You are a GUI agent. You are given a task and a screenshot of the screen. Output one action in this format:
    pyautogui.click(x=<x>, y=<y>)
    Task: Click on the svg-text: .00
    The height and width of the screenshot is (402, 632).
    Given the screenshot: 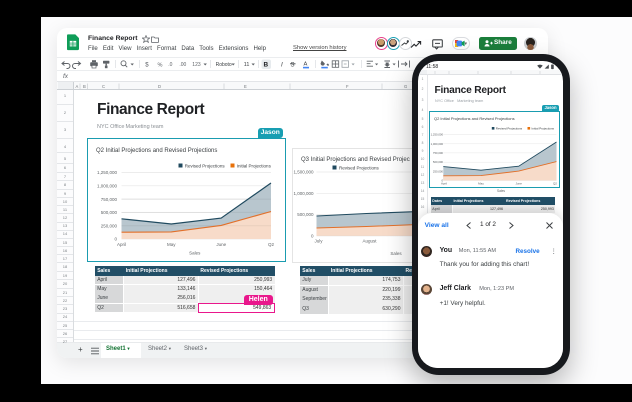 What is the action you would take?
    pyautogui.click(x=182, y=65)
    